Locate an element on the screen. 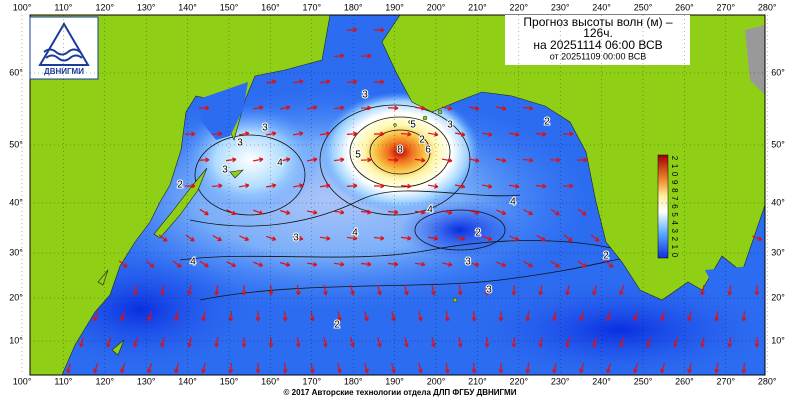  contour-label: 6 is located at coordinates (428, 150).